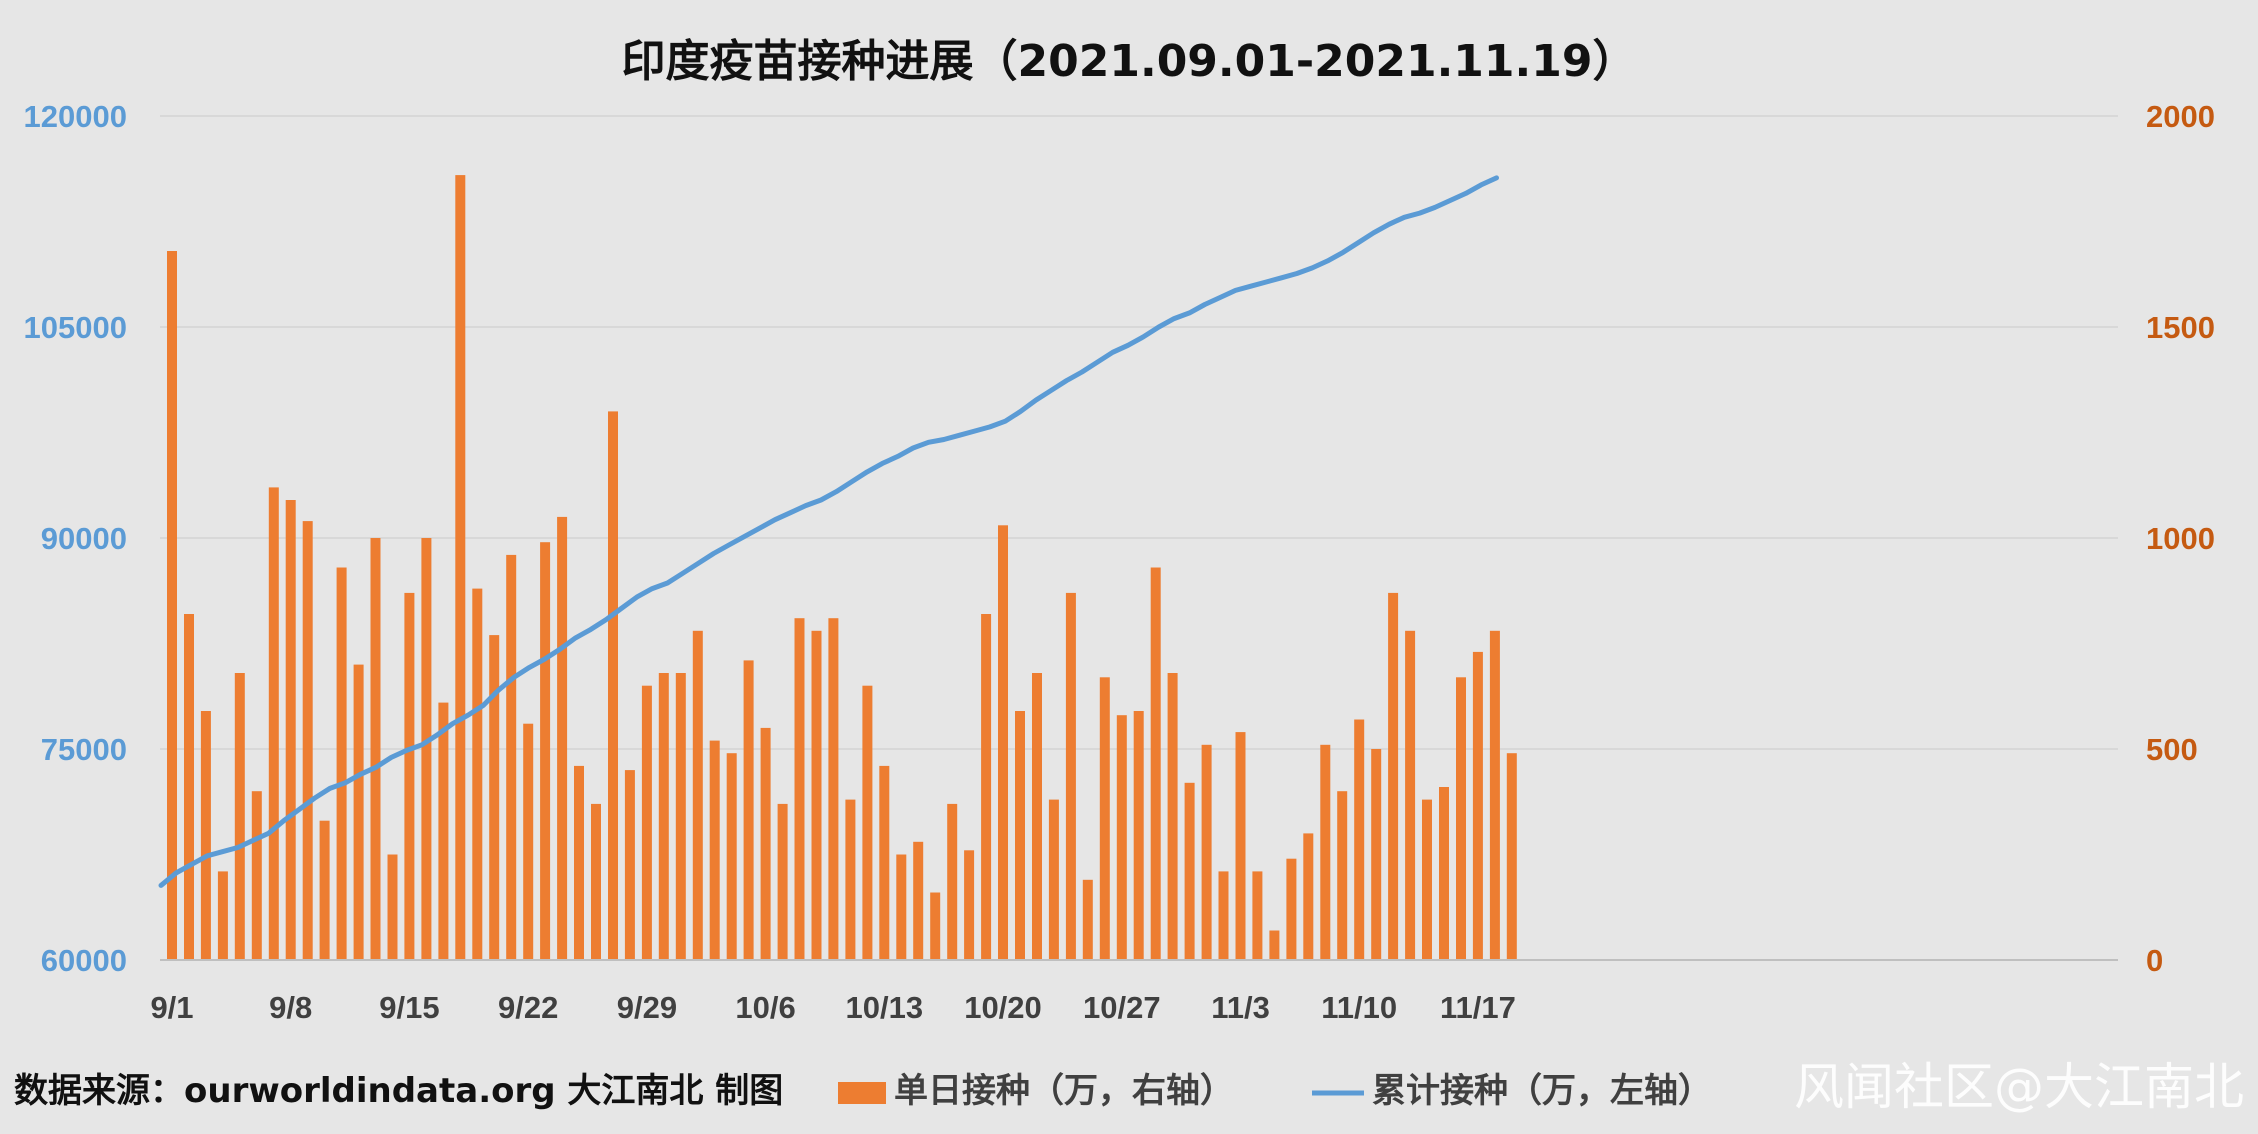  Describe the element at coordinates (2154, 960) in the screenshot. I see `right-tick-label: 0` at that location.